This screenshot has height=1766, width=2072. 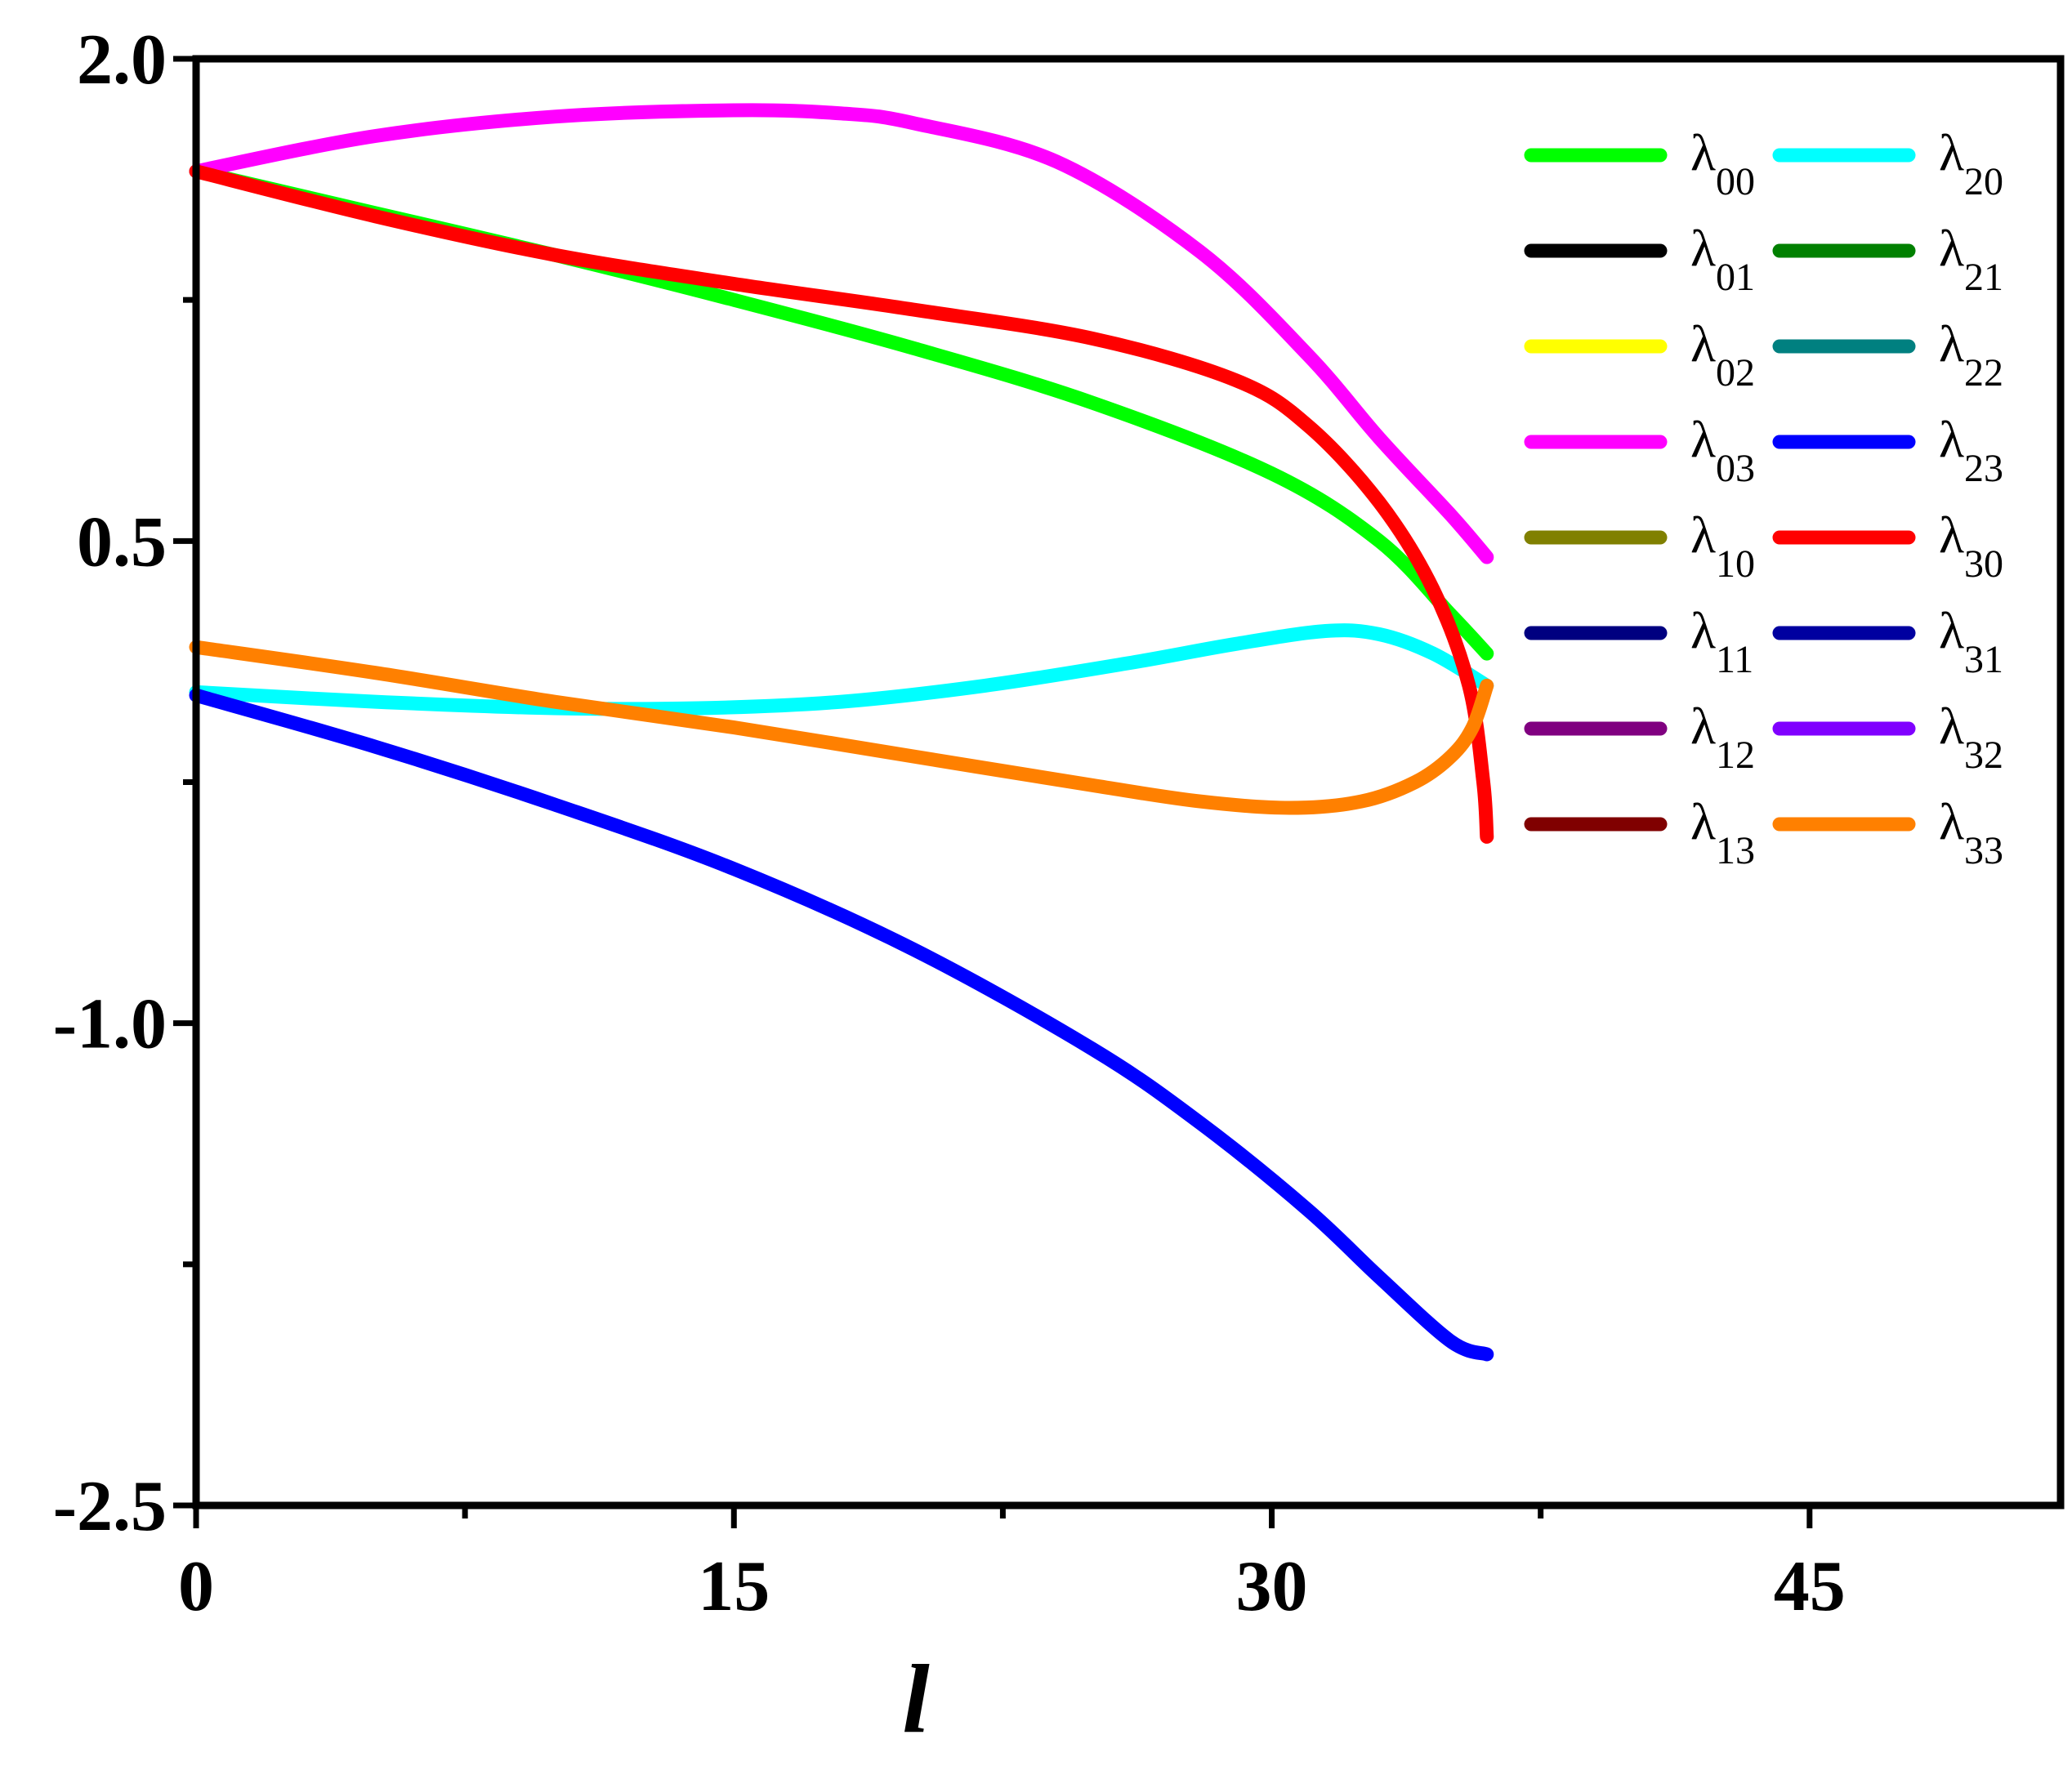 I want to click on legend-label-subscript: 32, so click(x=1984, y=755).